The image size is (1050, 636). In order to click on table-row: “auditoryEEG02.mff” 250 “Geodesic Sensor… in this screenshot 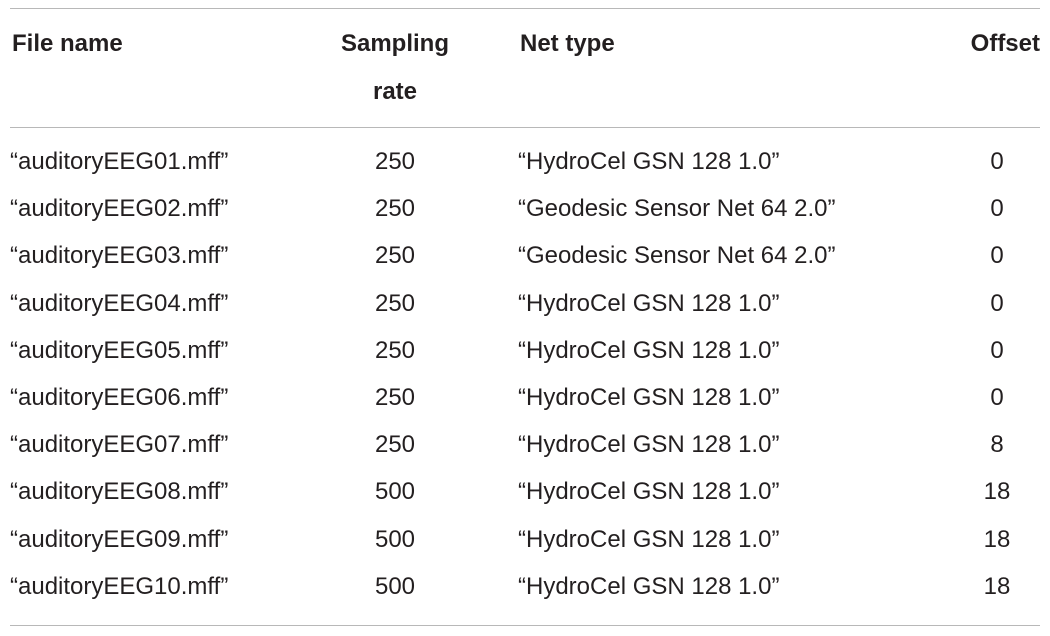, I will do `click(525, 208)`.